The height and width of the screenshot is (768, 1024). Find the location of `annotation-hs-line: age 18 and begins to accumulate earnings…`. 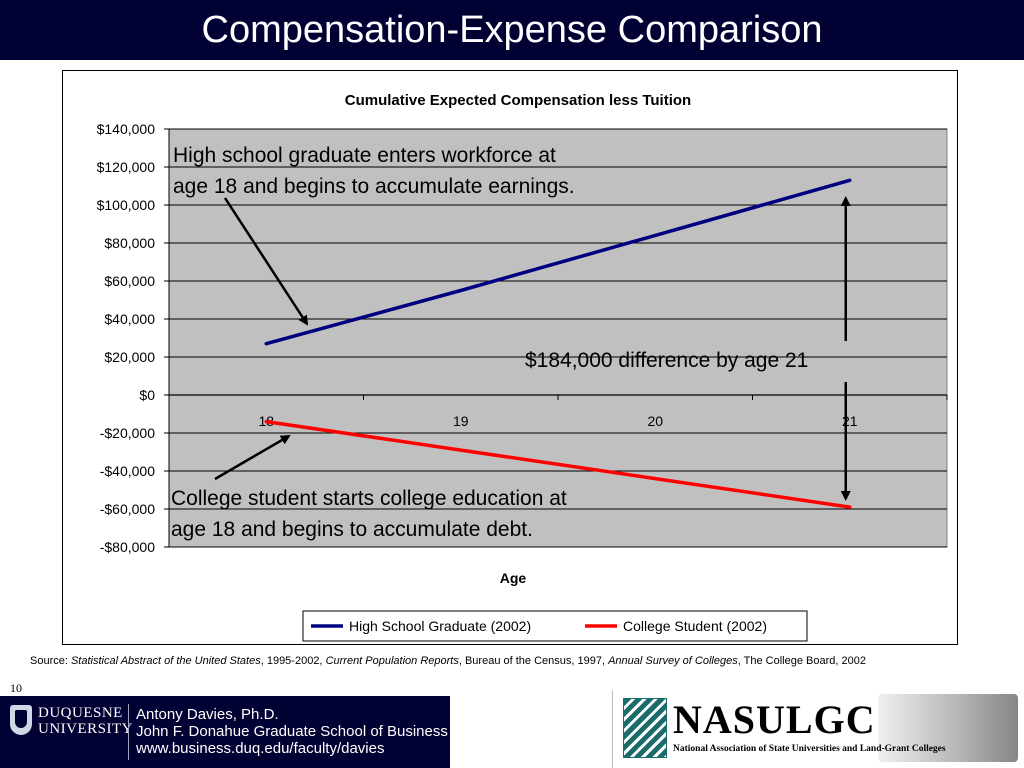

annotation-hs-line: age 18 and begins to accumulate earnings… is located at coordinates (374, 186).